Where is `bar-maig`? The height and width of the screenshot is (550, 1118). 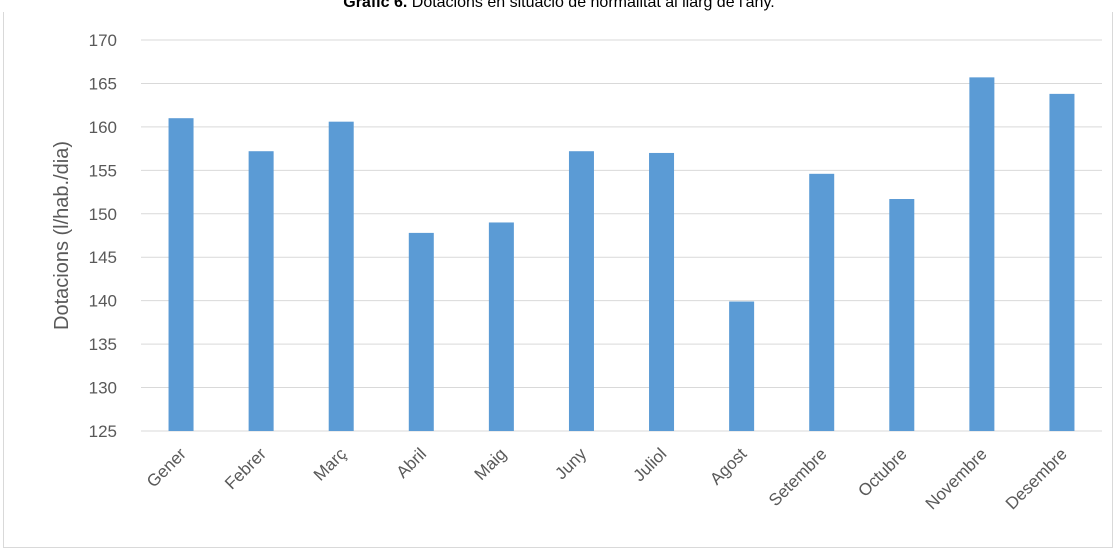 bar-maig is located at coordinates (501, 326).